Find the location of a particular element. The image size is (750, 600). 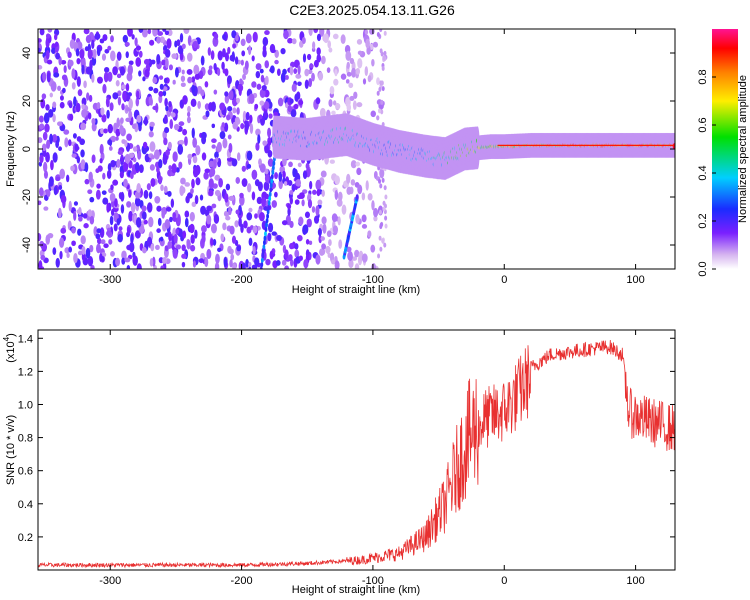

colorbar-tick-label: 0.2 is located at coordinates (703, 220).